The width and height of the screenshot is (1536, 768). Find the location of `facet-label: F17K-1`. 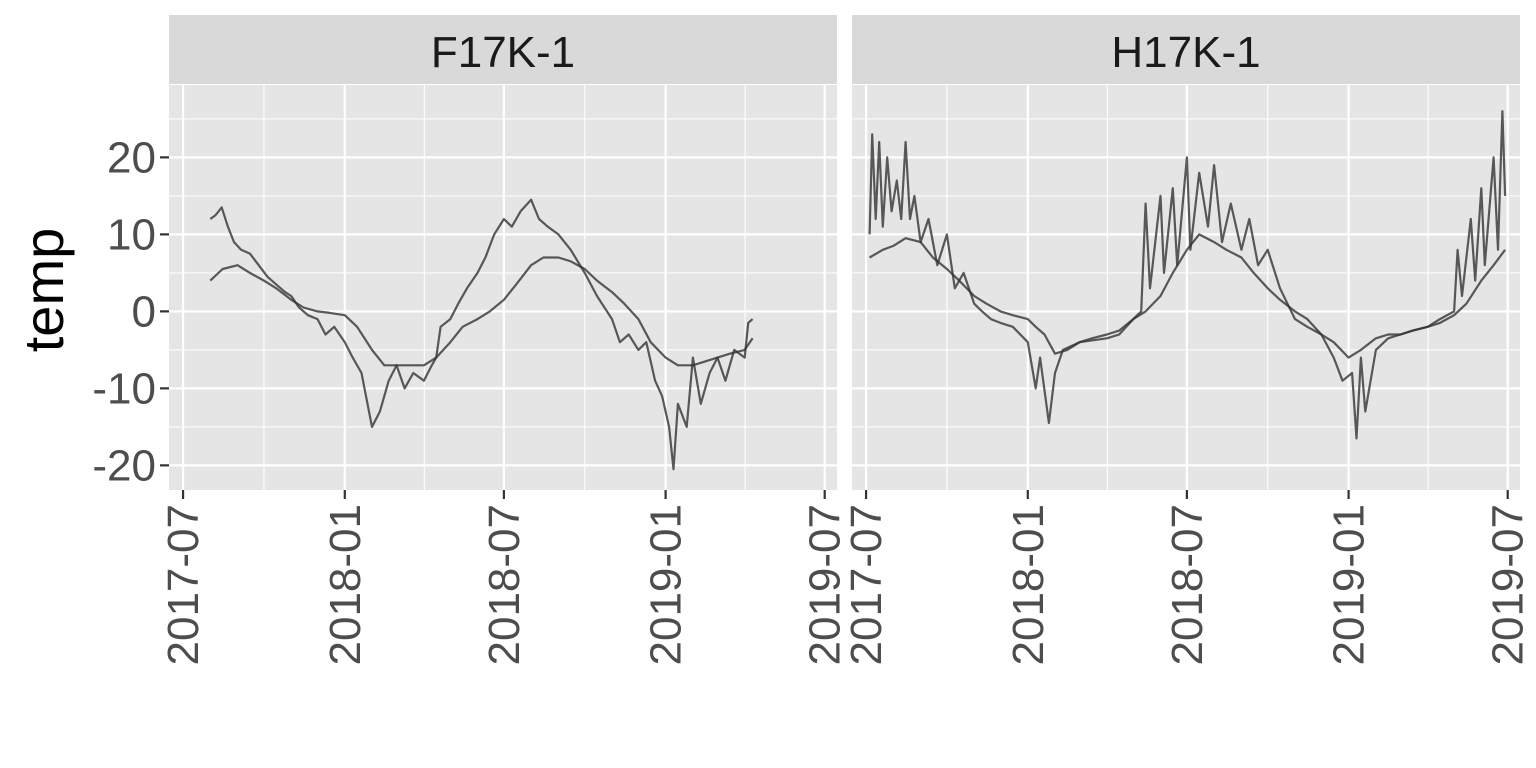

facet-label: F17K-1 is located at coordinates (503, 52).